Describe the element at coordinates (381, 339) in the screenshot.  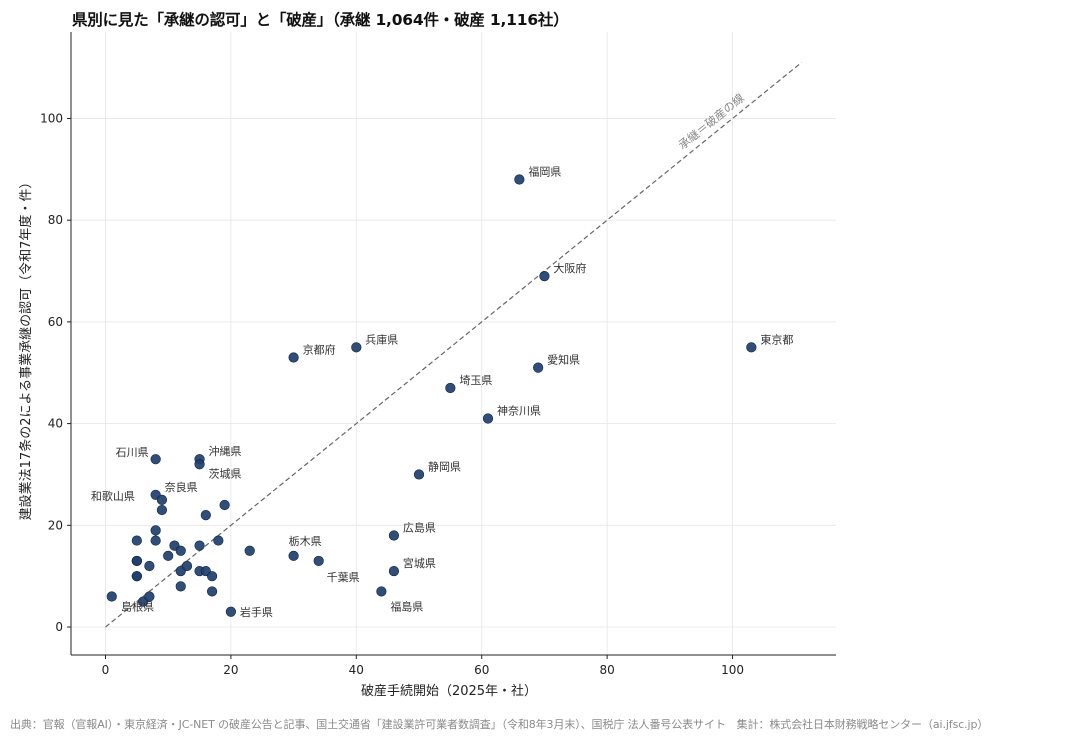
I see `point-label: 兵庫県` at that location.